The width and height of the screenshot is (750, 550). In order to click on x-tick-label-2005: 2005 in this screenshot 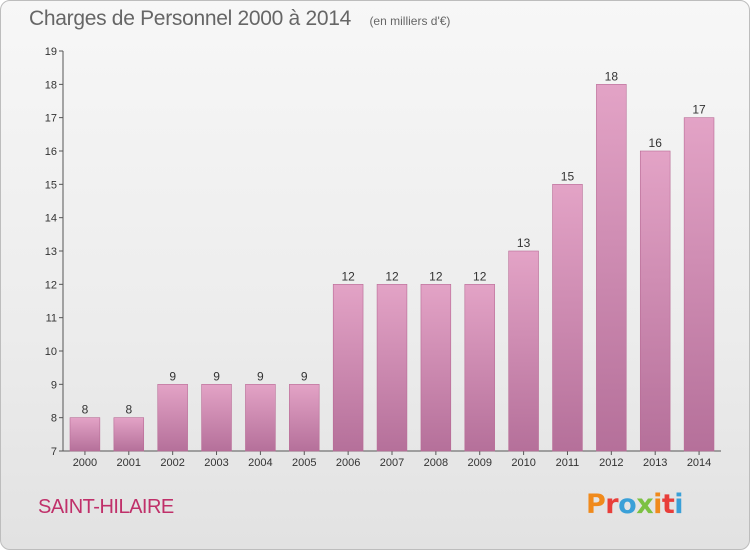, I will do `click(304, 463)`.